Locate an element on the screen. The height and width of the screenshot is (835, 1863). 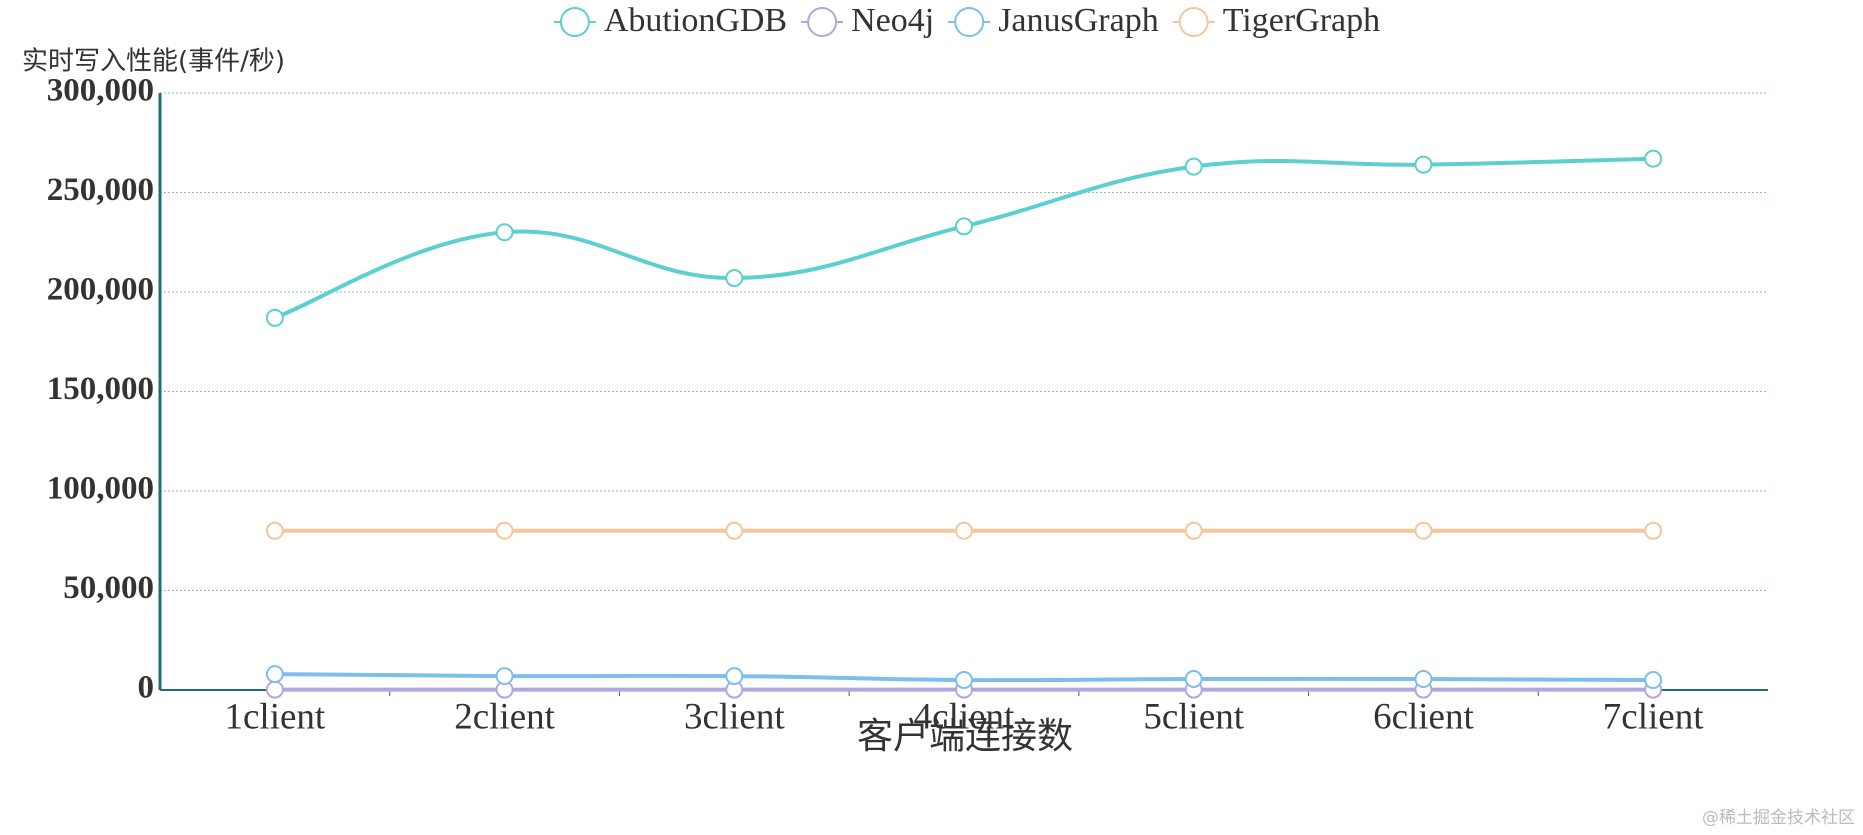
x-tick-label: 6client is located at coordinates (1423, 716).